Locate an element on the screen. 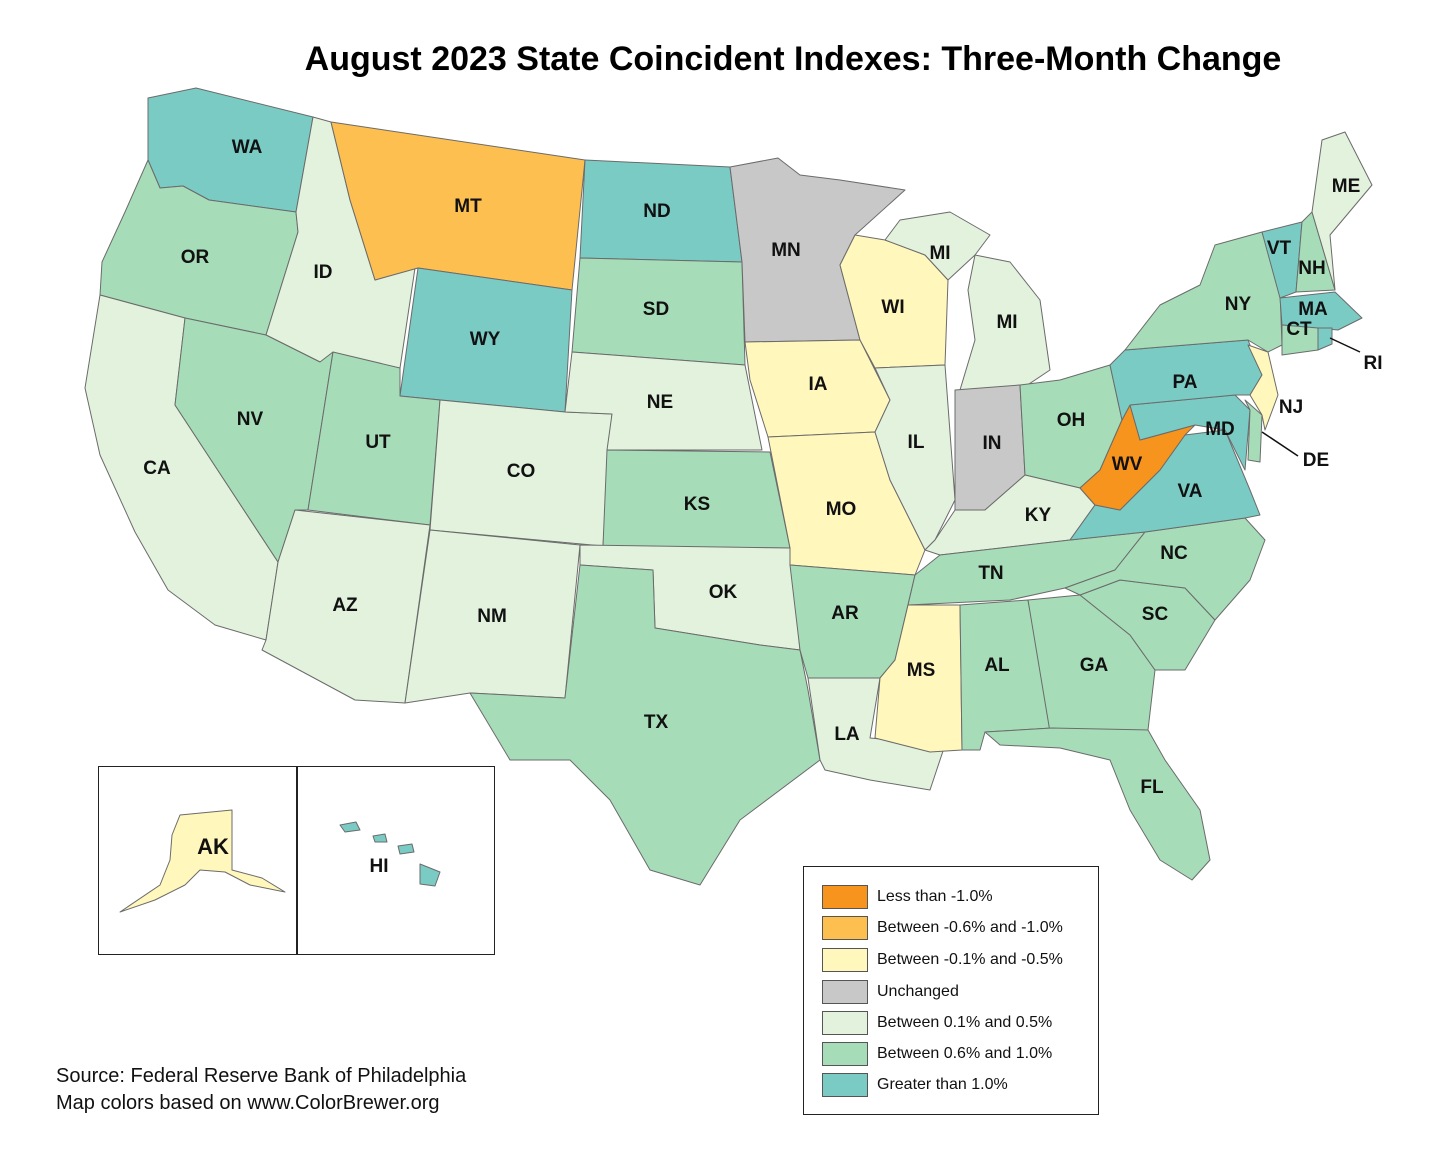 Image resolution: width=1456 pixels, height=1154 pixels. legend-row: Greater than 1.0% is located at coordinates (915, 1085).